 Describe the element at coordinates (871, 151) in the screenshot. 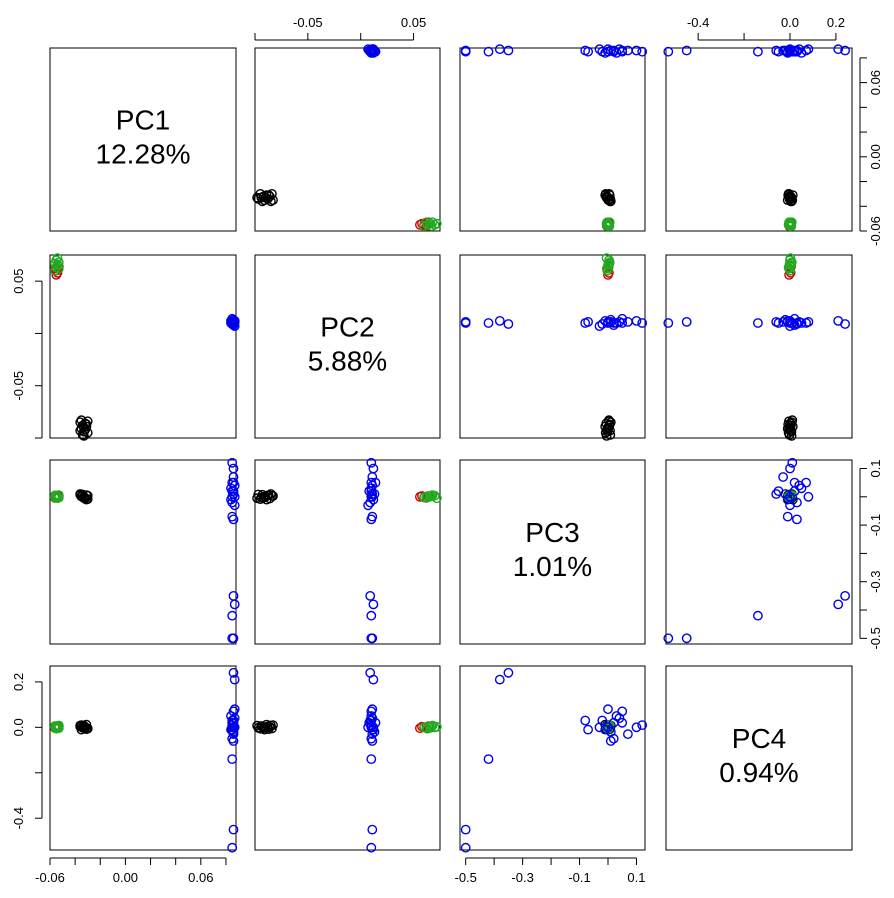

I see `right-axis-pc1: -0.06 0.00 0.06` at that location.